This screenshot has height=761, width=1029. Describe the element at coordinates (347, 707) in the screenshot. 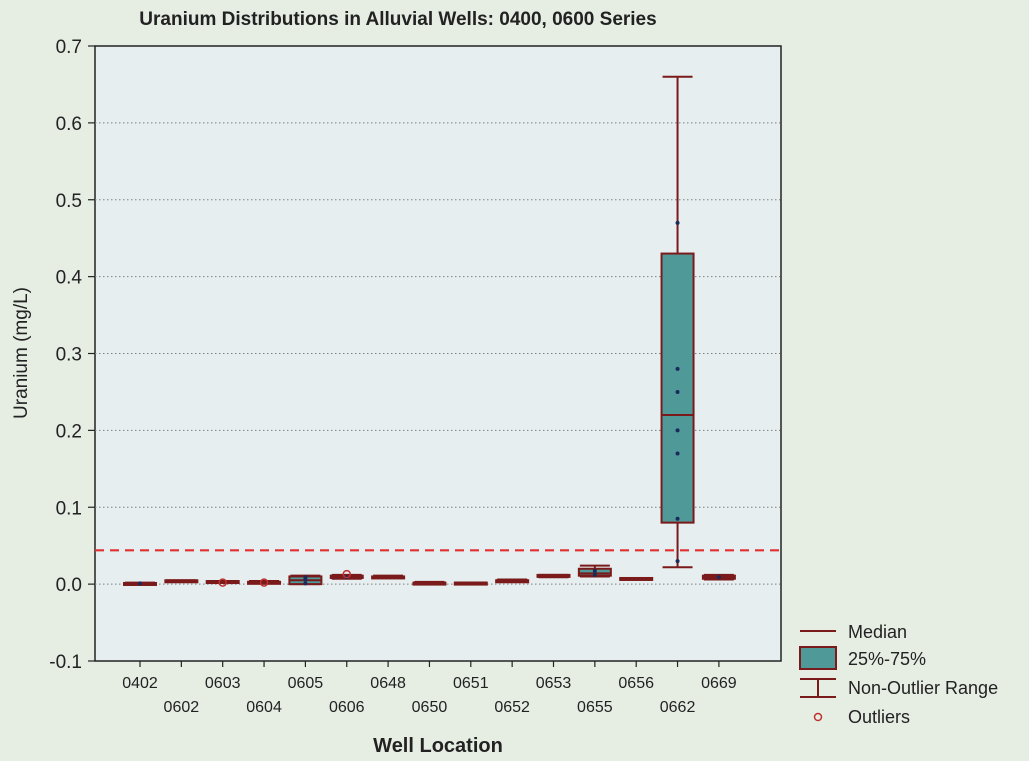

I see `x-tick-label: 0606` at that location.